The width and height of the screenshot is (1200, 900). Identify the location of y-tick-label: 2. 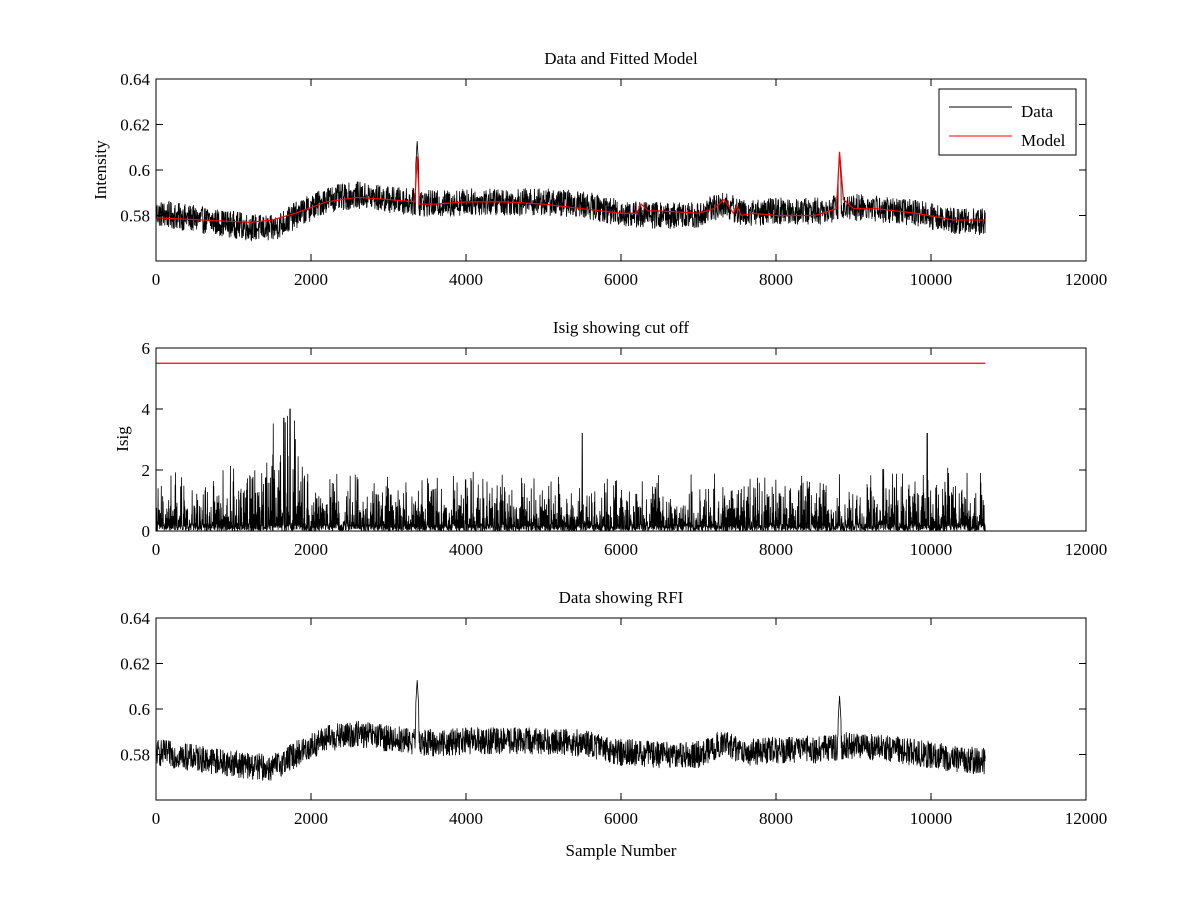
(146, 470).